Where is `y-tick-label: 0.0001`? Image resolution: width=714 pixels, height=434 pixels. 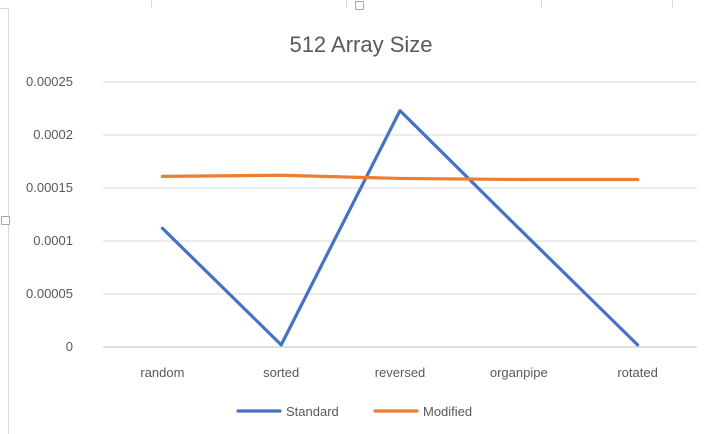 y-tick-label: 0.0001 is located at coordinates (53, 240).